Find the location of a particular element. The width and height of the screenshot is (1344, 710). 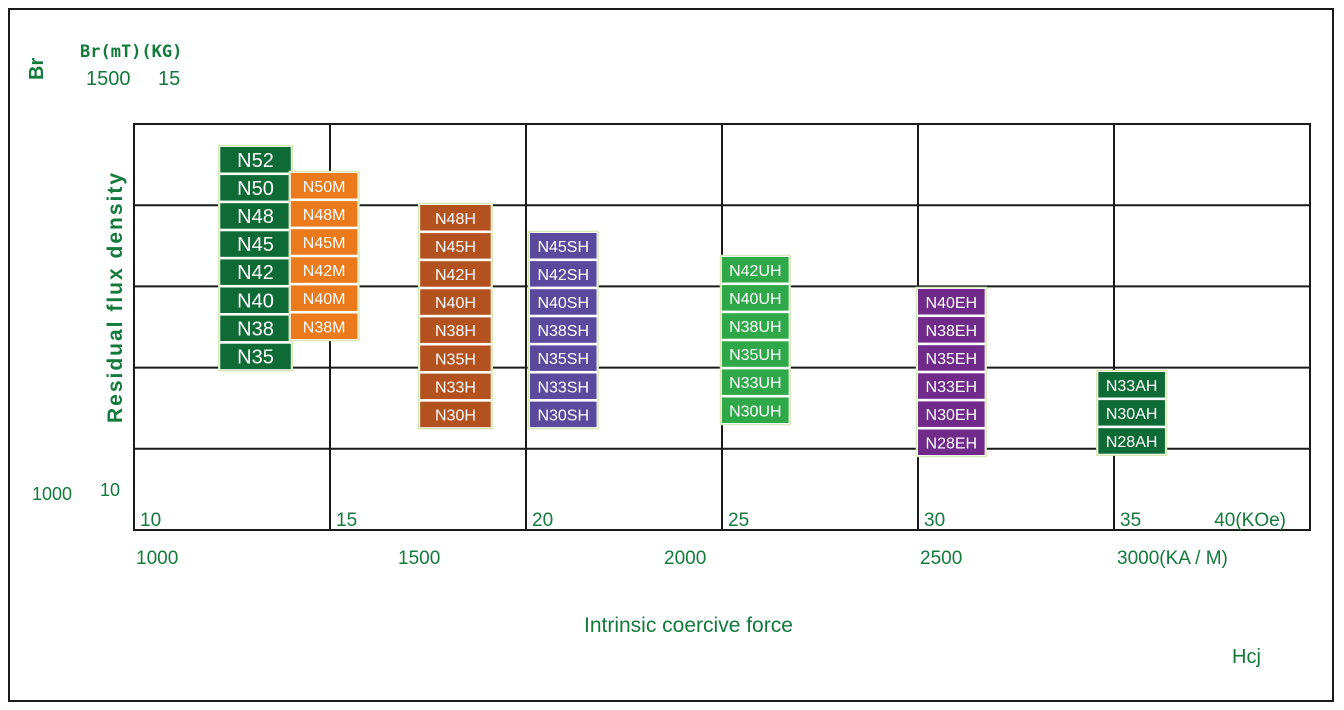

grade-label: N33AH is located at coordinates (1132, 386).